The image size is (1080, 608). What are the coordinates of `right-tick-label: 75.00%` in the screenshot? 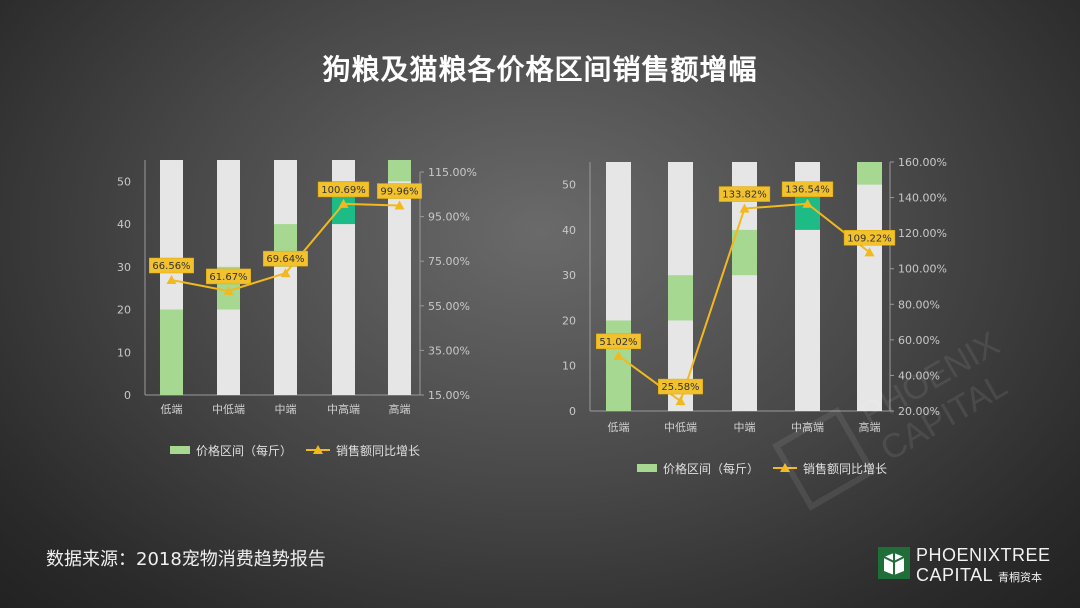 It's located at (449, 261).